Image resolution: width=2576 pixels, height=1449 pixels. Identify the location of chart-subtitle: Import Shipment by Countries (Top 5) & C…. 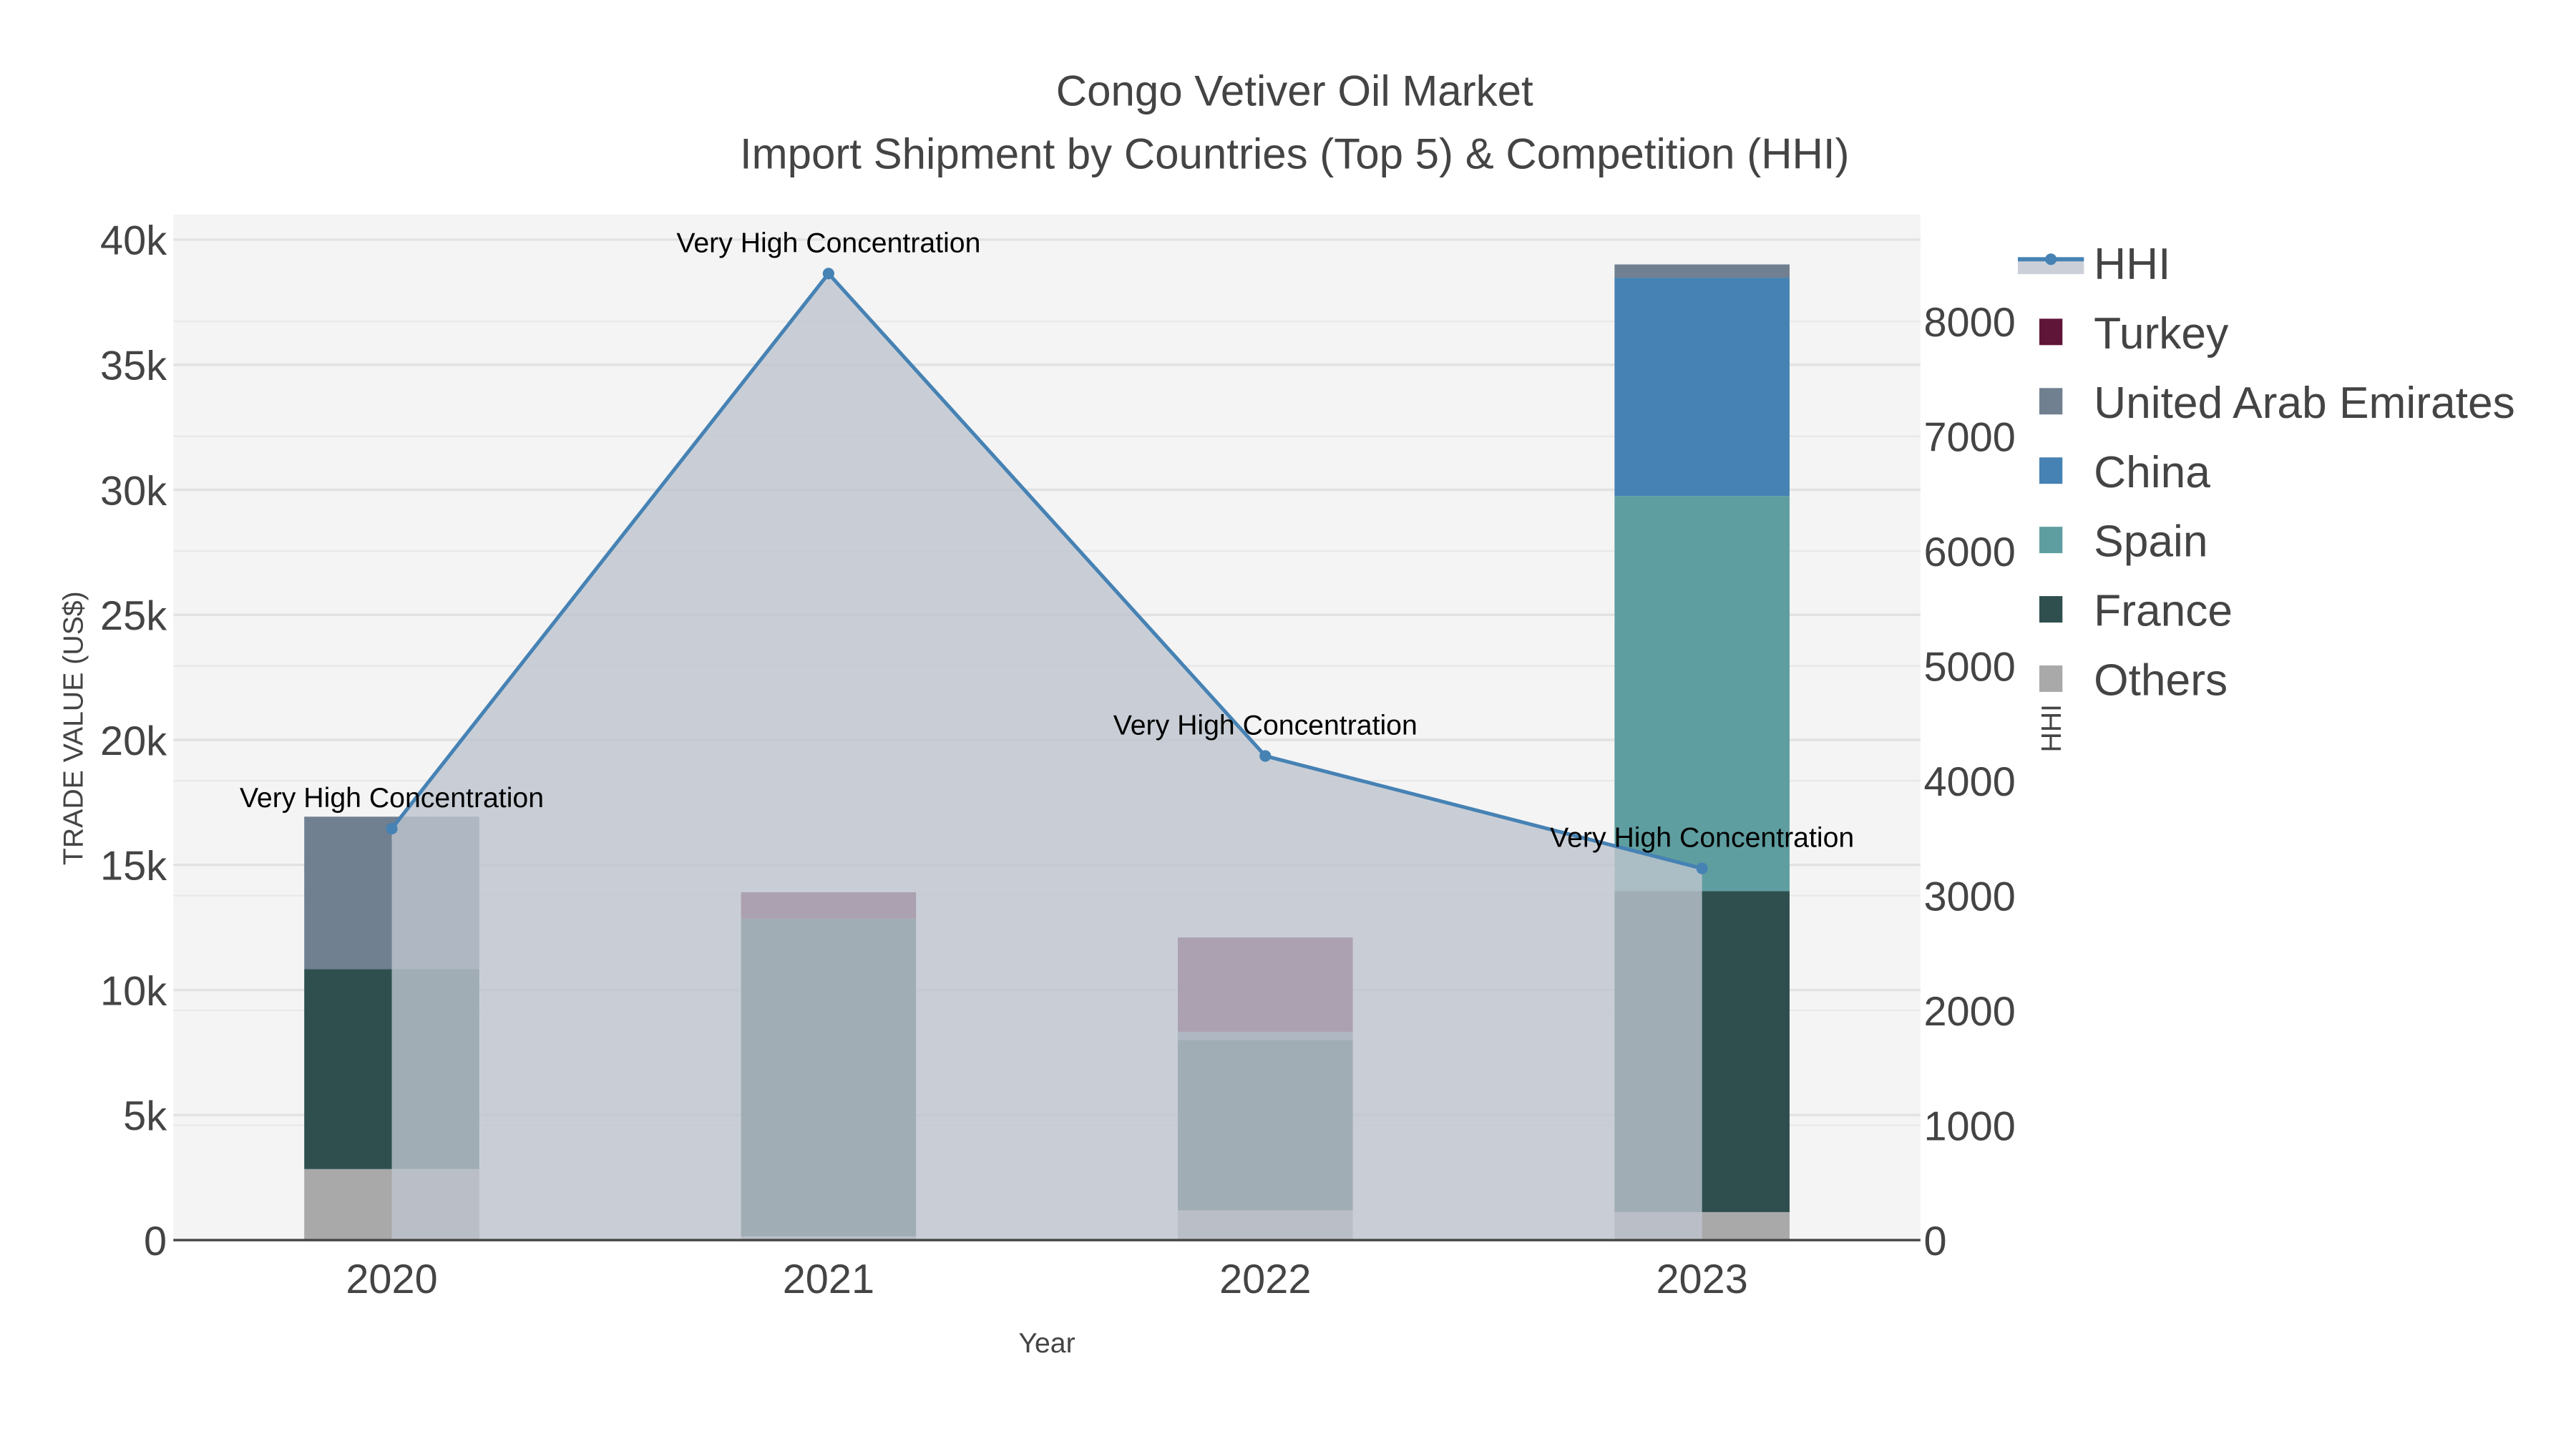
(1295, 153).